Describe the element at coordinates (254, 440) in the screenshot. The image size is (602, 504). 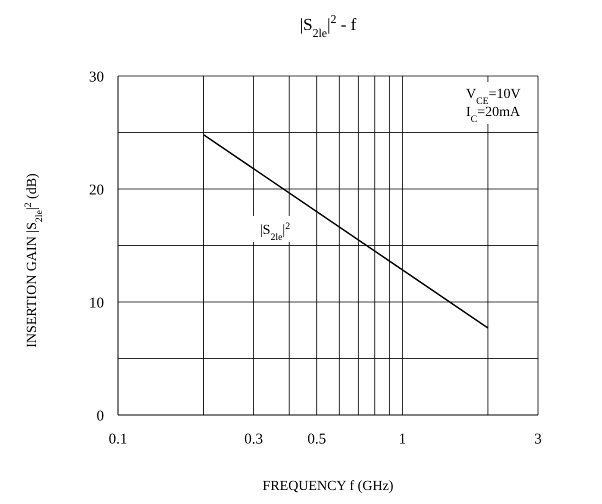
I see `x-tick-label: 0.3` at that location.